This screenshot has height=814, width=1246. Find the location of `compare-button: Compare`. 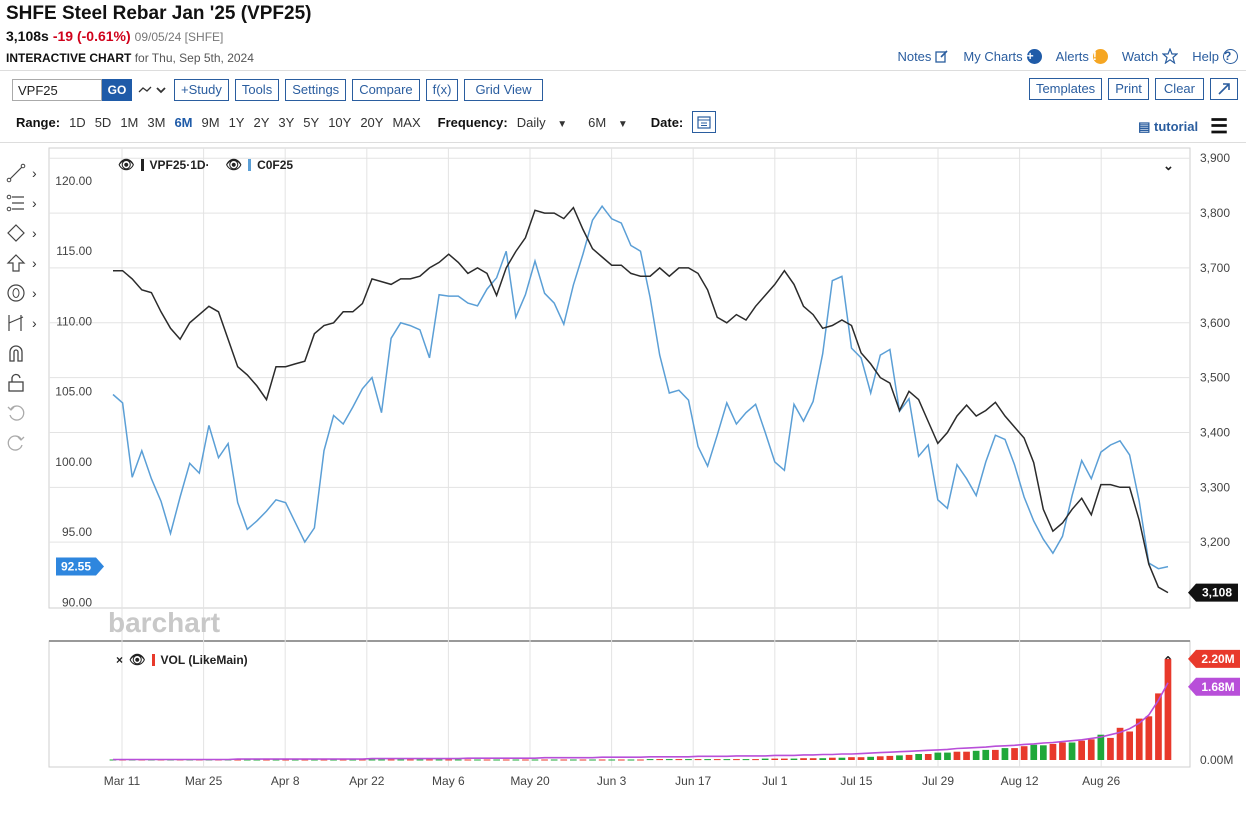

compare-button: Compare is located at coordinates (386, 90).